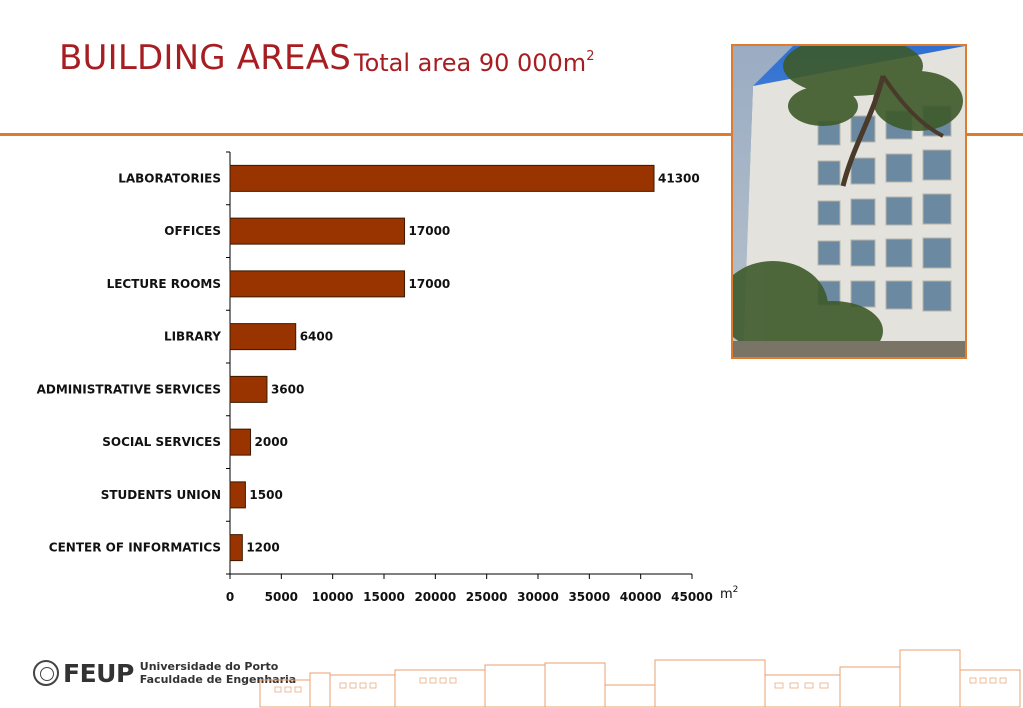  I want to click on building-photo, so click(849, 201).